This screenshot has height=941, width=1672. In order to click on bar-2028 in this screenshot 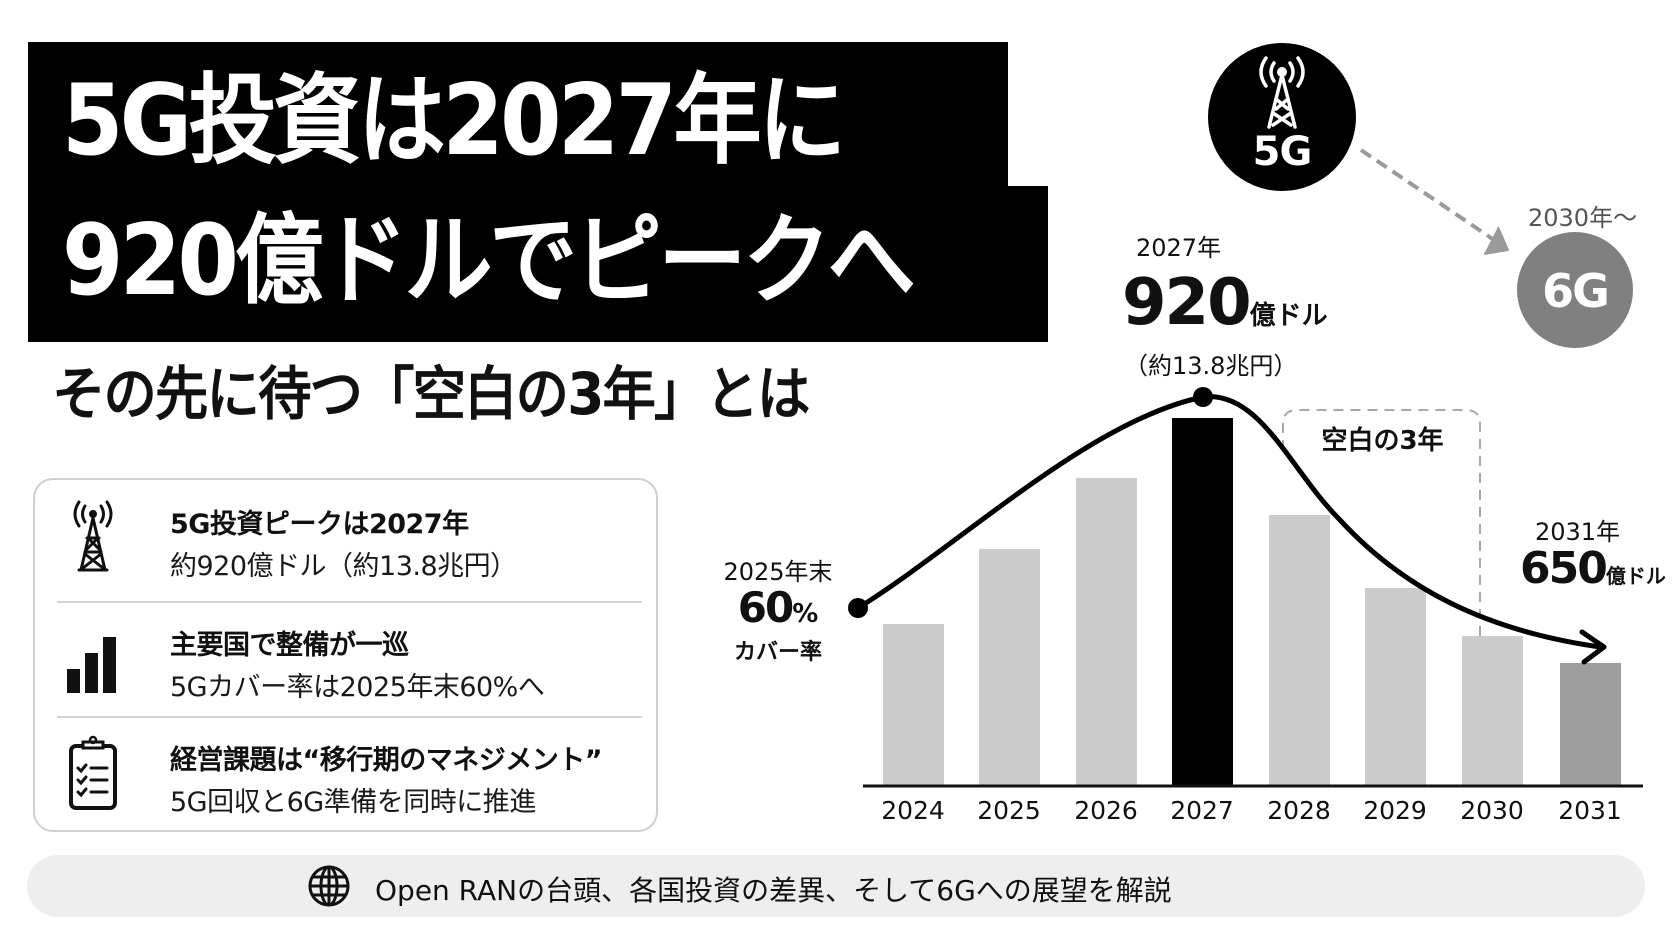, I will do `click(1299, 650)`.